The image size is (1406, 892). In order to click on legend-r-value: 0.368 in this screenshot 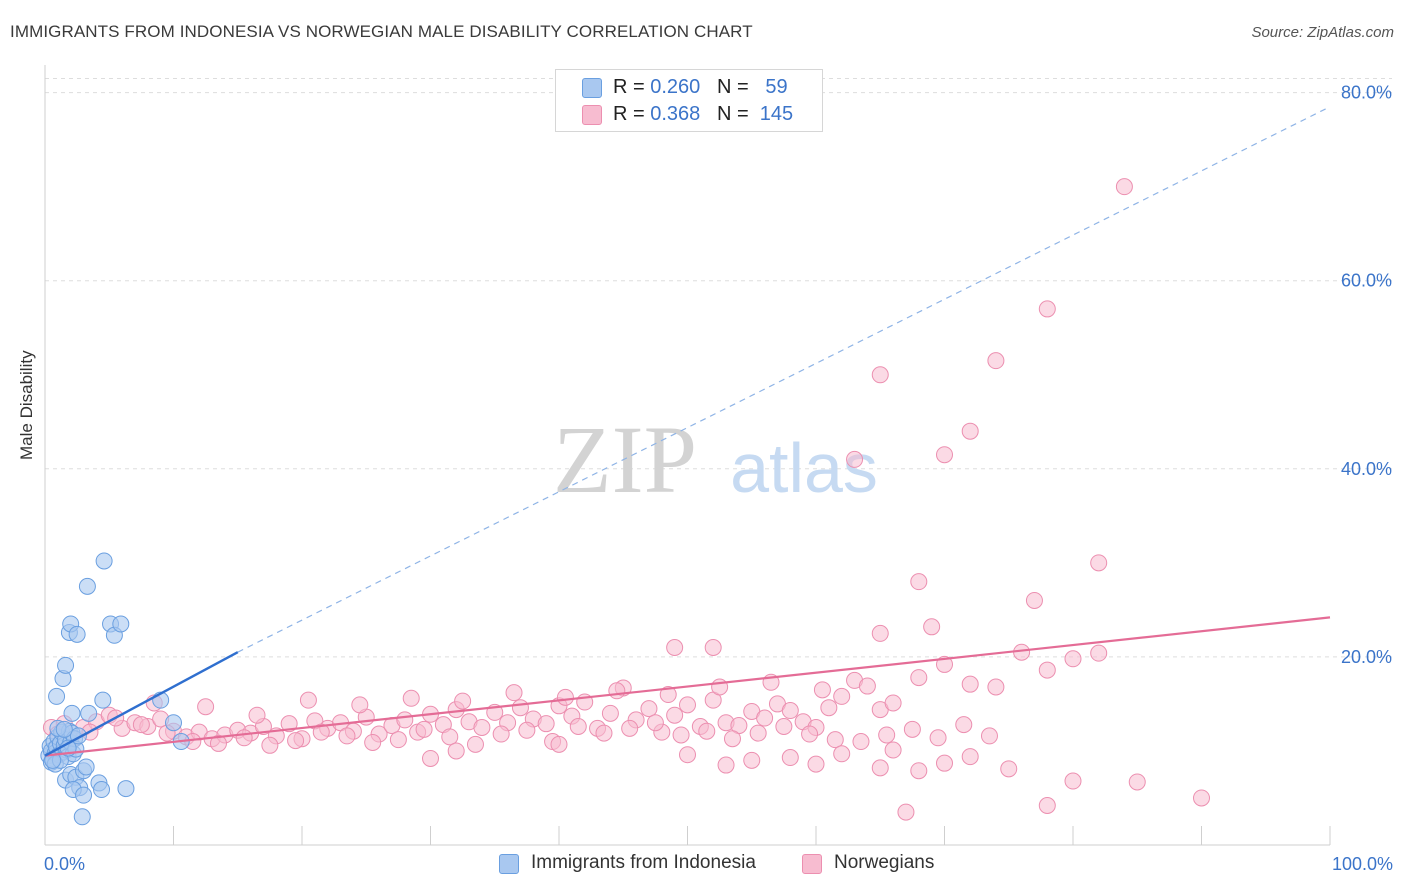, I will do `click(675, 114)`.